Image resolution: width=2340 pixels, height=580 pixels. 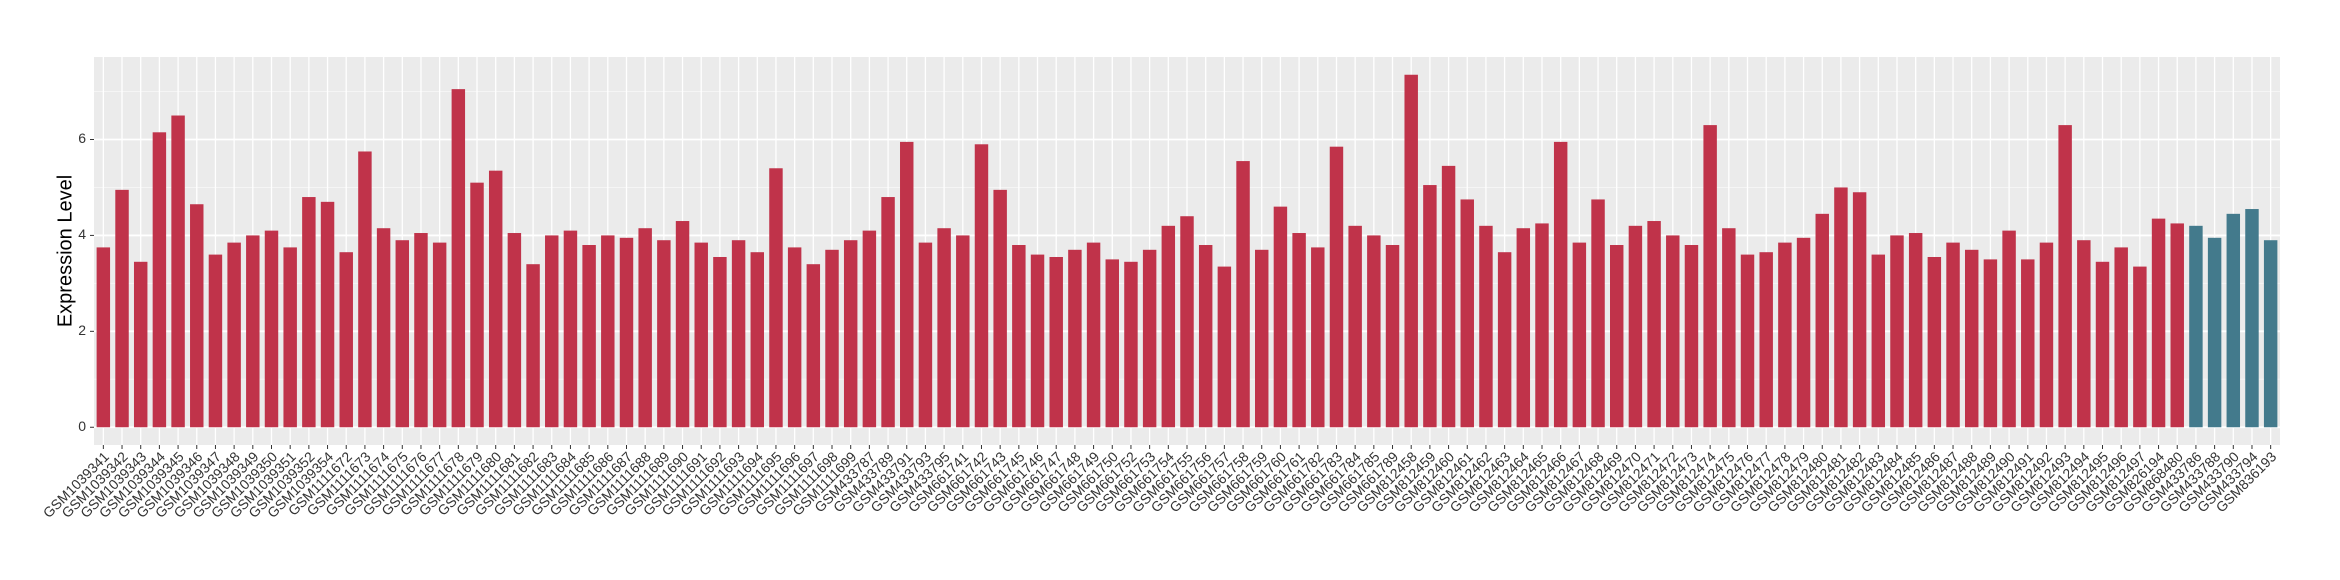 What do you see at coordinates (82, 426) in the screenshot?
I see `y-tick-label: 0` at bounding box center [82, 426].